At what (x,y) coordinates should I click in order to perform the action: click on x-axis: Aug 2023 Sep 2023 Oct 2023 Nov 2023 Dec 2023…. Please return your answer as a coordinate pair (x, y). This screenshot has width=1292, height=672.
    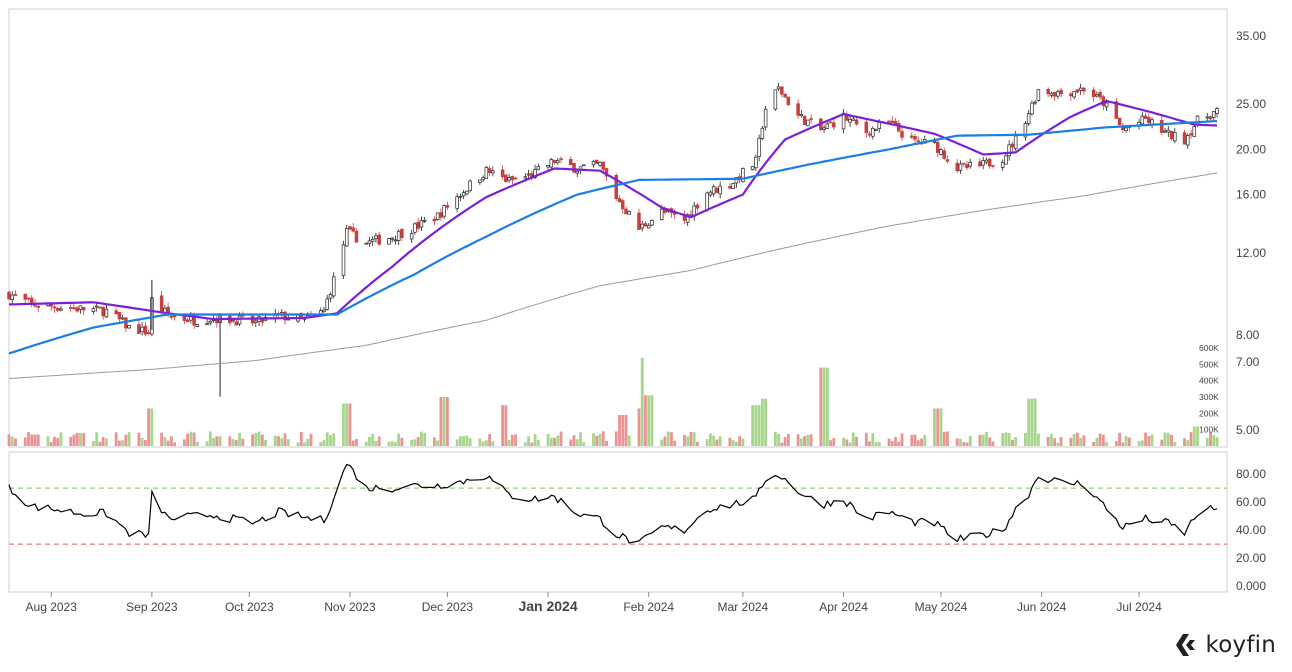
    Looking at the image, I should click on (594, 603).